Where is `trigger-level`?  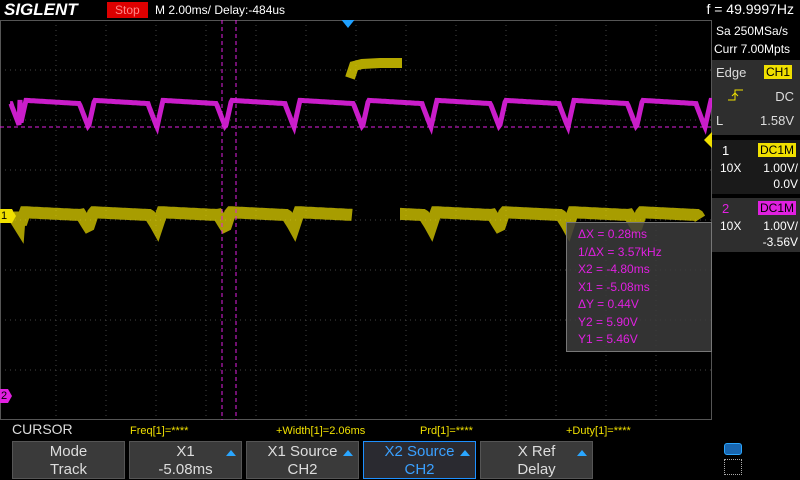 trigger-level is located at coordinates (708, 140).